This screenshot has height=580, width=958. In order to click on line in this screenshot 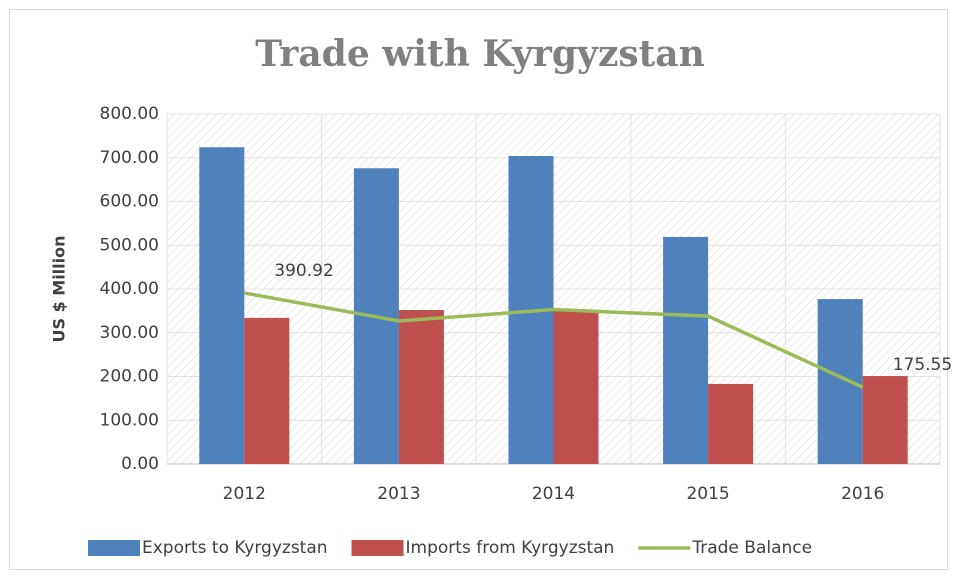, I will do `click(553, 340)`.